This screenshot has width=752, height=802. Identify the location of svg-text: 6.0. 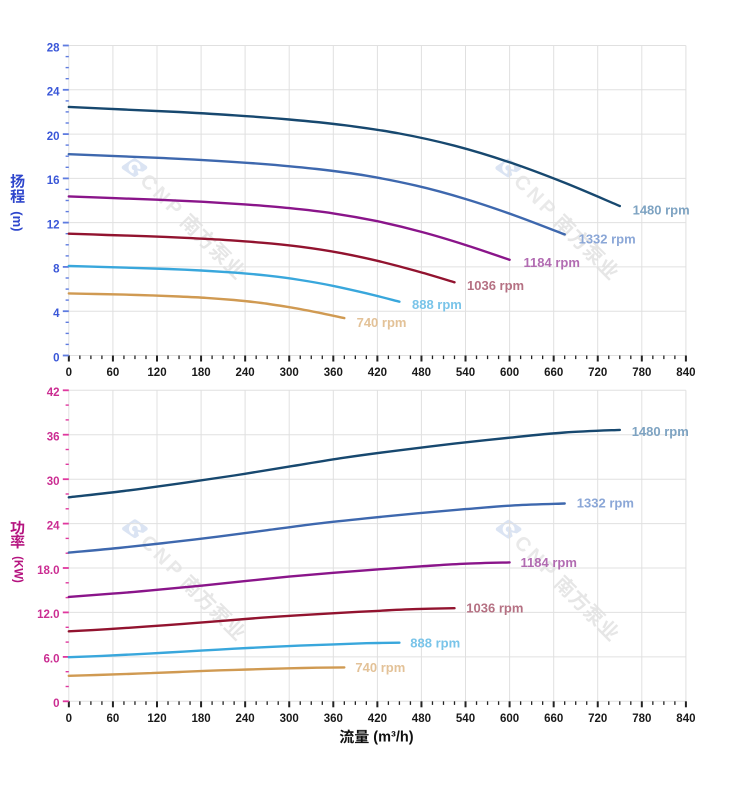
(52, 660).